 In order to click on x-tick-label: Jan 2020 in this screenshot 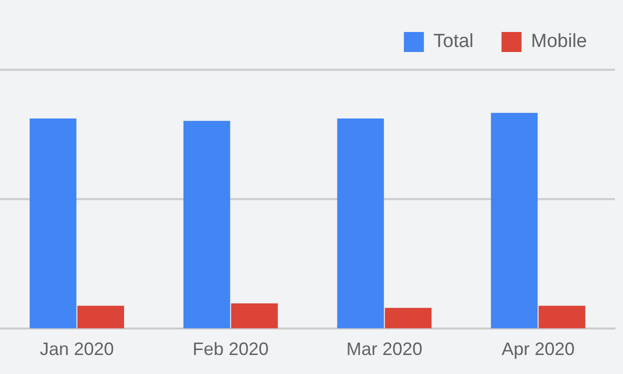, I will do `click(77, 349)`.